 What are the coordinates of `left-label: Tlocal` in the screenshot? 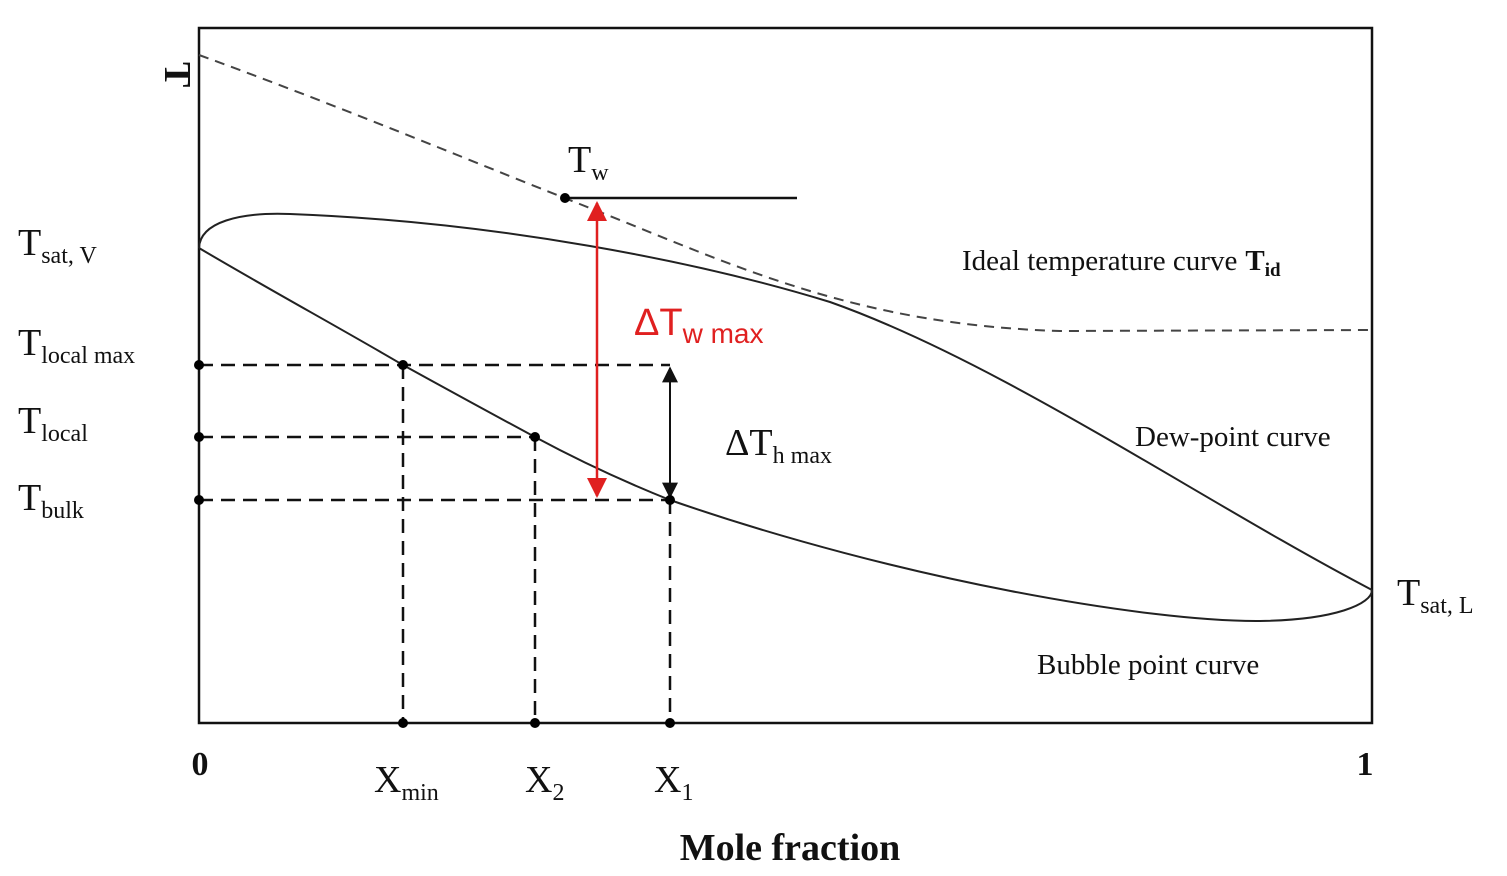 It's located at (53, 423).